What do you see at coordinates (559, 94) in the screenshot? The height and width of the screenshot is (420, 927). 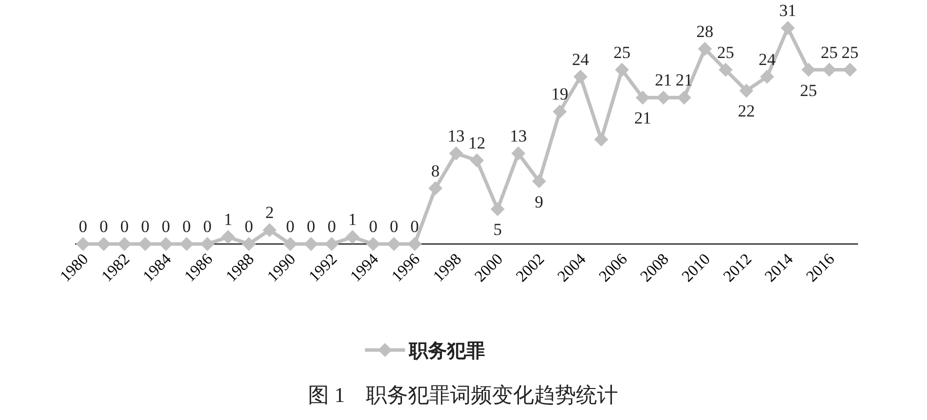 I see `data-label: 19` at bounding box center [559, 94].